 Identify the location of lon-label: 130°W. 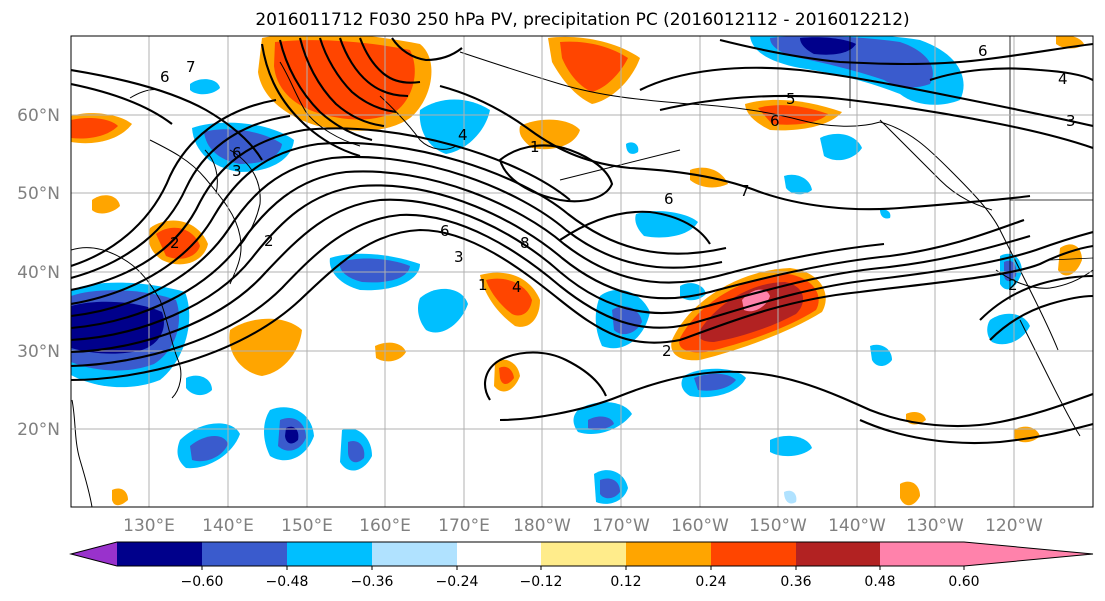
(935, 526).